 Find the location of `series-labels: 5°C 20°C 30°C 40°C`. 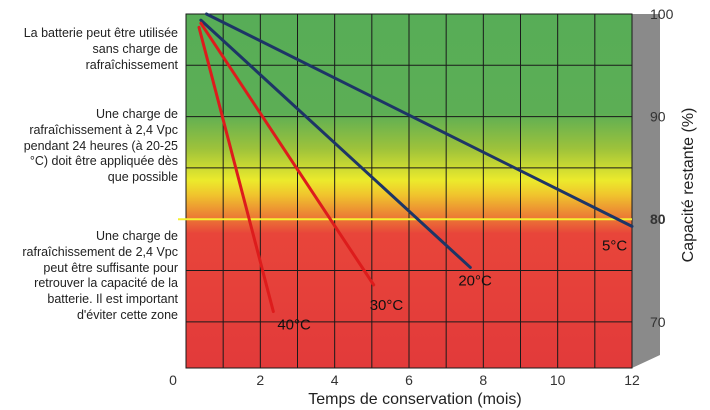

series-labels: 5°C 20°C 30°C 40°C is located at coordinates (452, 285).